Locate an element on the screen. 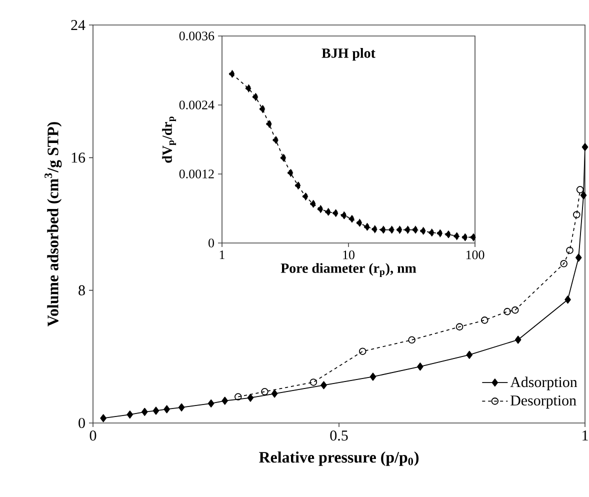 The image size is (589, 497). y-tick-label: 0.0012 is located at coordinates (196, 174).